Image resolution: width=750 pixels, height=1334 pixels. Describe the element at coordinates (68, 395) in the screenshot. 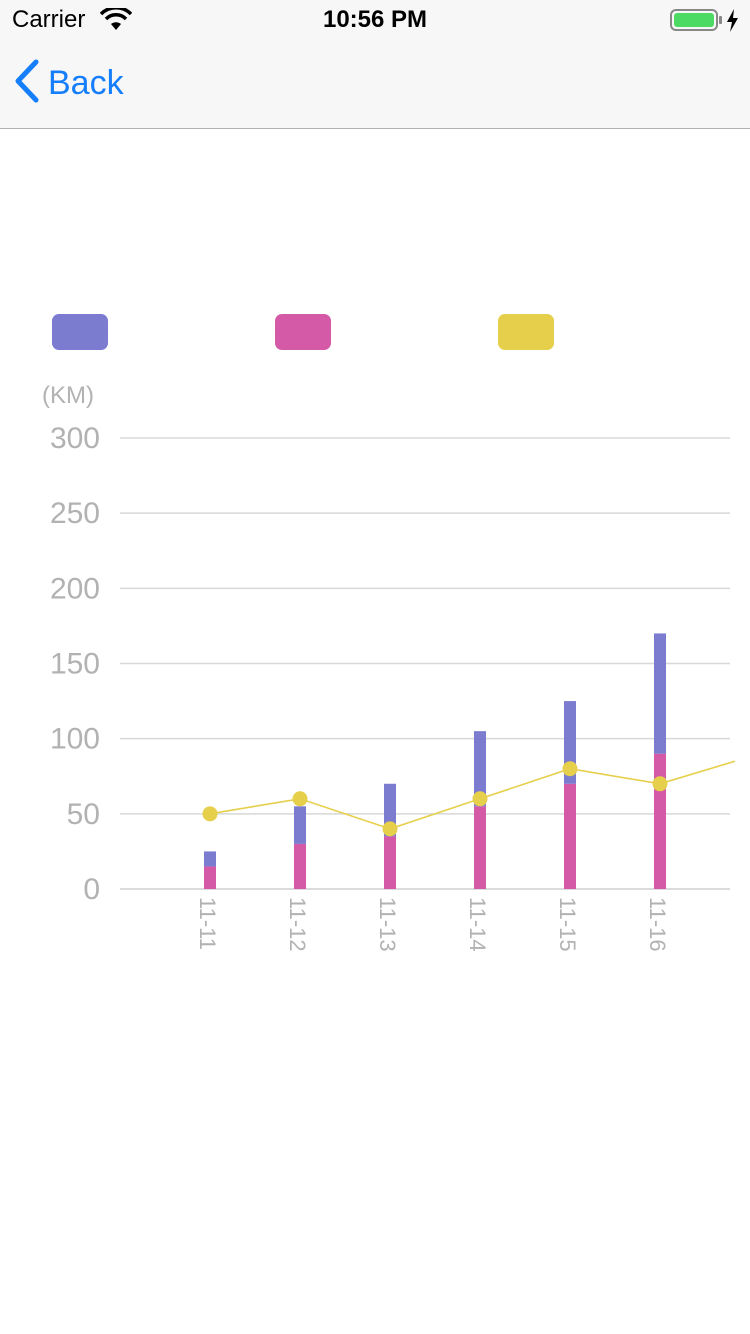

I see `y-axis-label: (KM)` at that location.